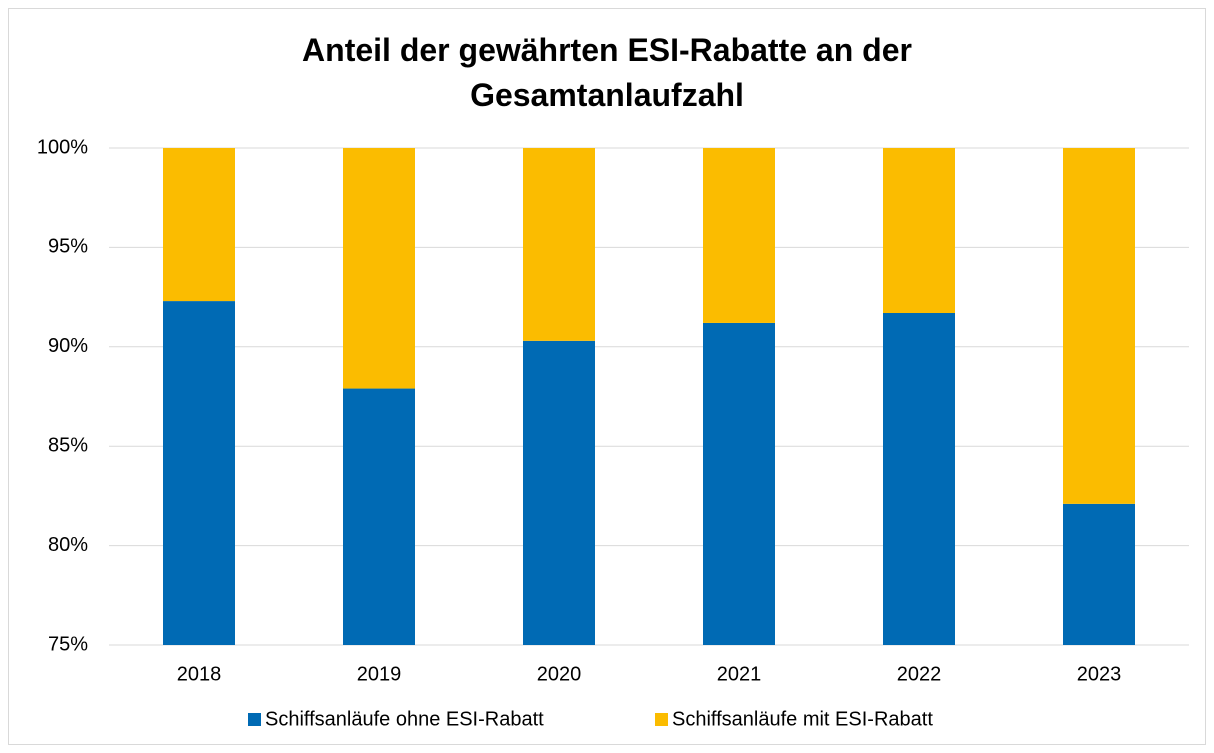 This screenshot has height=753, width=1214. What do you see at coordinates (802, 719) in the screenshot?
I see `legend-label: Schiffsanläufe mit ESI-Rabatt` at bounding box center [802, 719].